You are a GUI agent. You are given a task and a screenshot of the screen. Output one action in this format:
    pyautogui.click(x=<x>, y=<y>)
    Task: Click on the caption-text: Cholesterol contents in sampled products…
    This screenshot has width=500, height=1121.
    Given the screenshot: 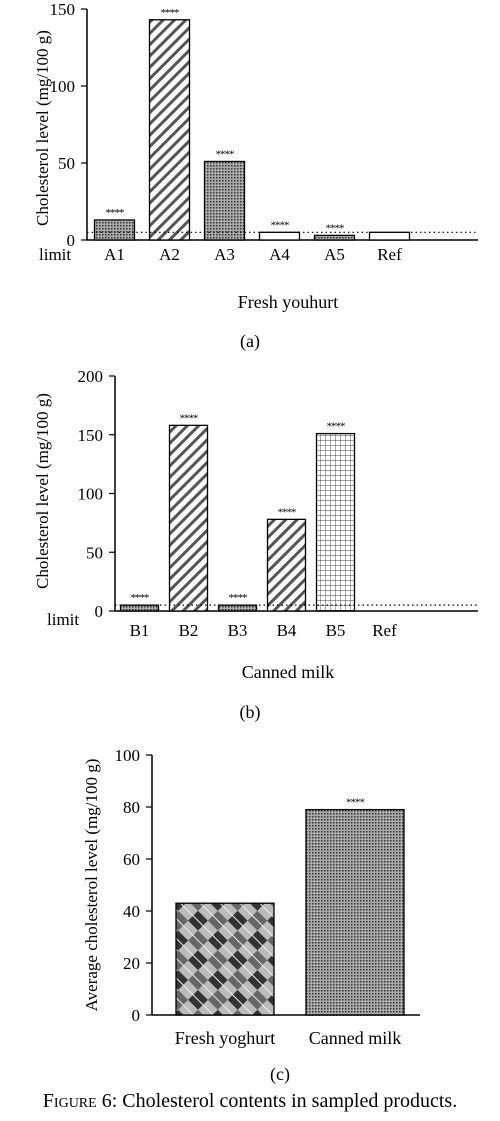 What is the action you would take?
    pyautogui.click(x=290, y=1101)
    